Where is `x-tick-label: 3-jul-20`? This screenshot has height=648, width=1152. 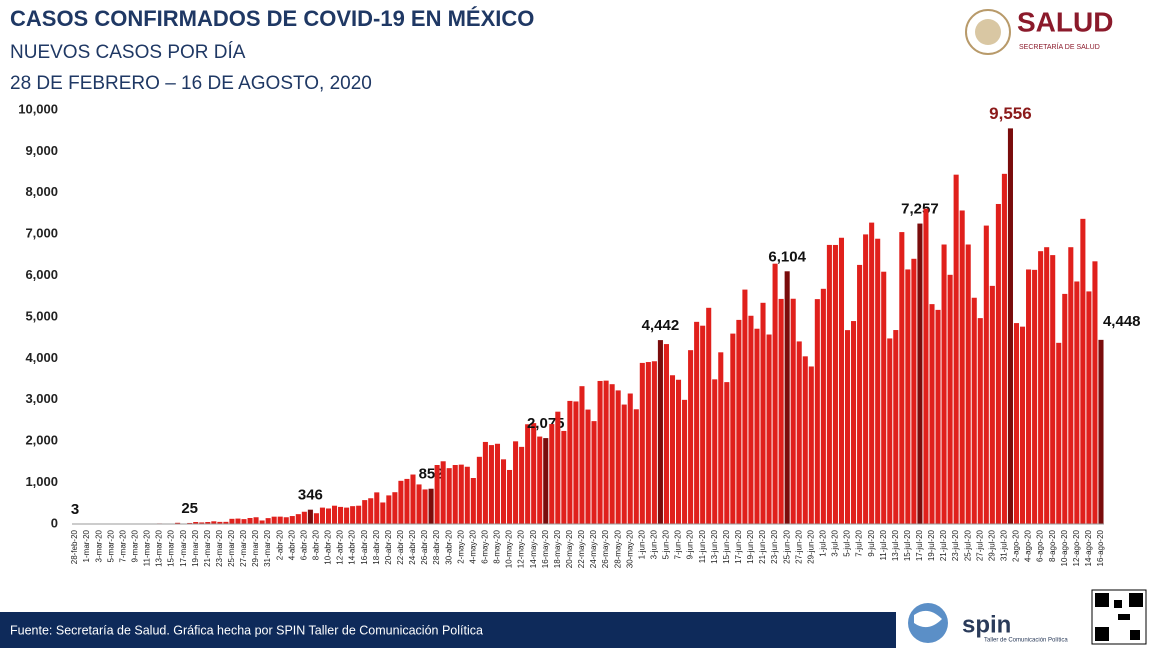 x-tick-label: 3-jul-20 is located at coordinates (835, 542).